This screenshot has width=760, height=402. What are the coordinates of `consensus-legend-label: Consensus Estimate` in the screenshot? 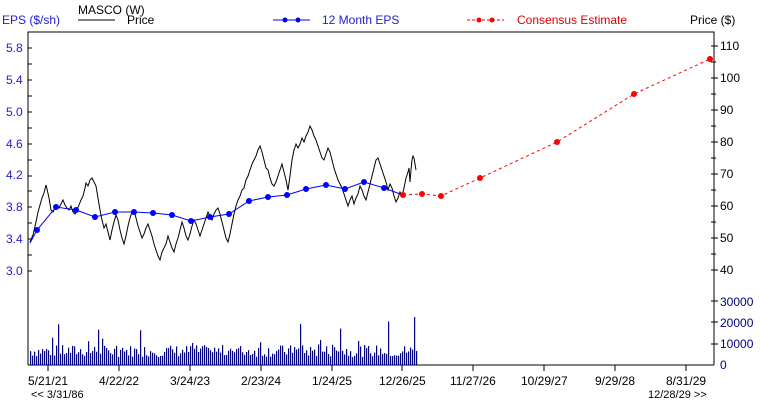 It's located at (572, 20).